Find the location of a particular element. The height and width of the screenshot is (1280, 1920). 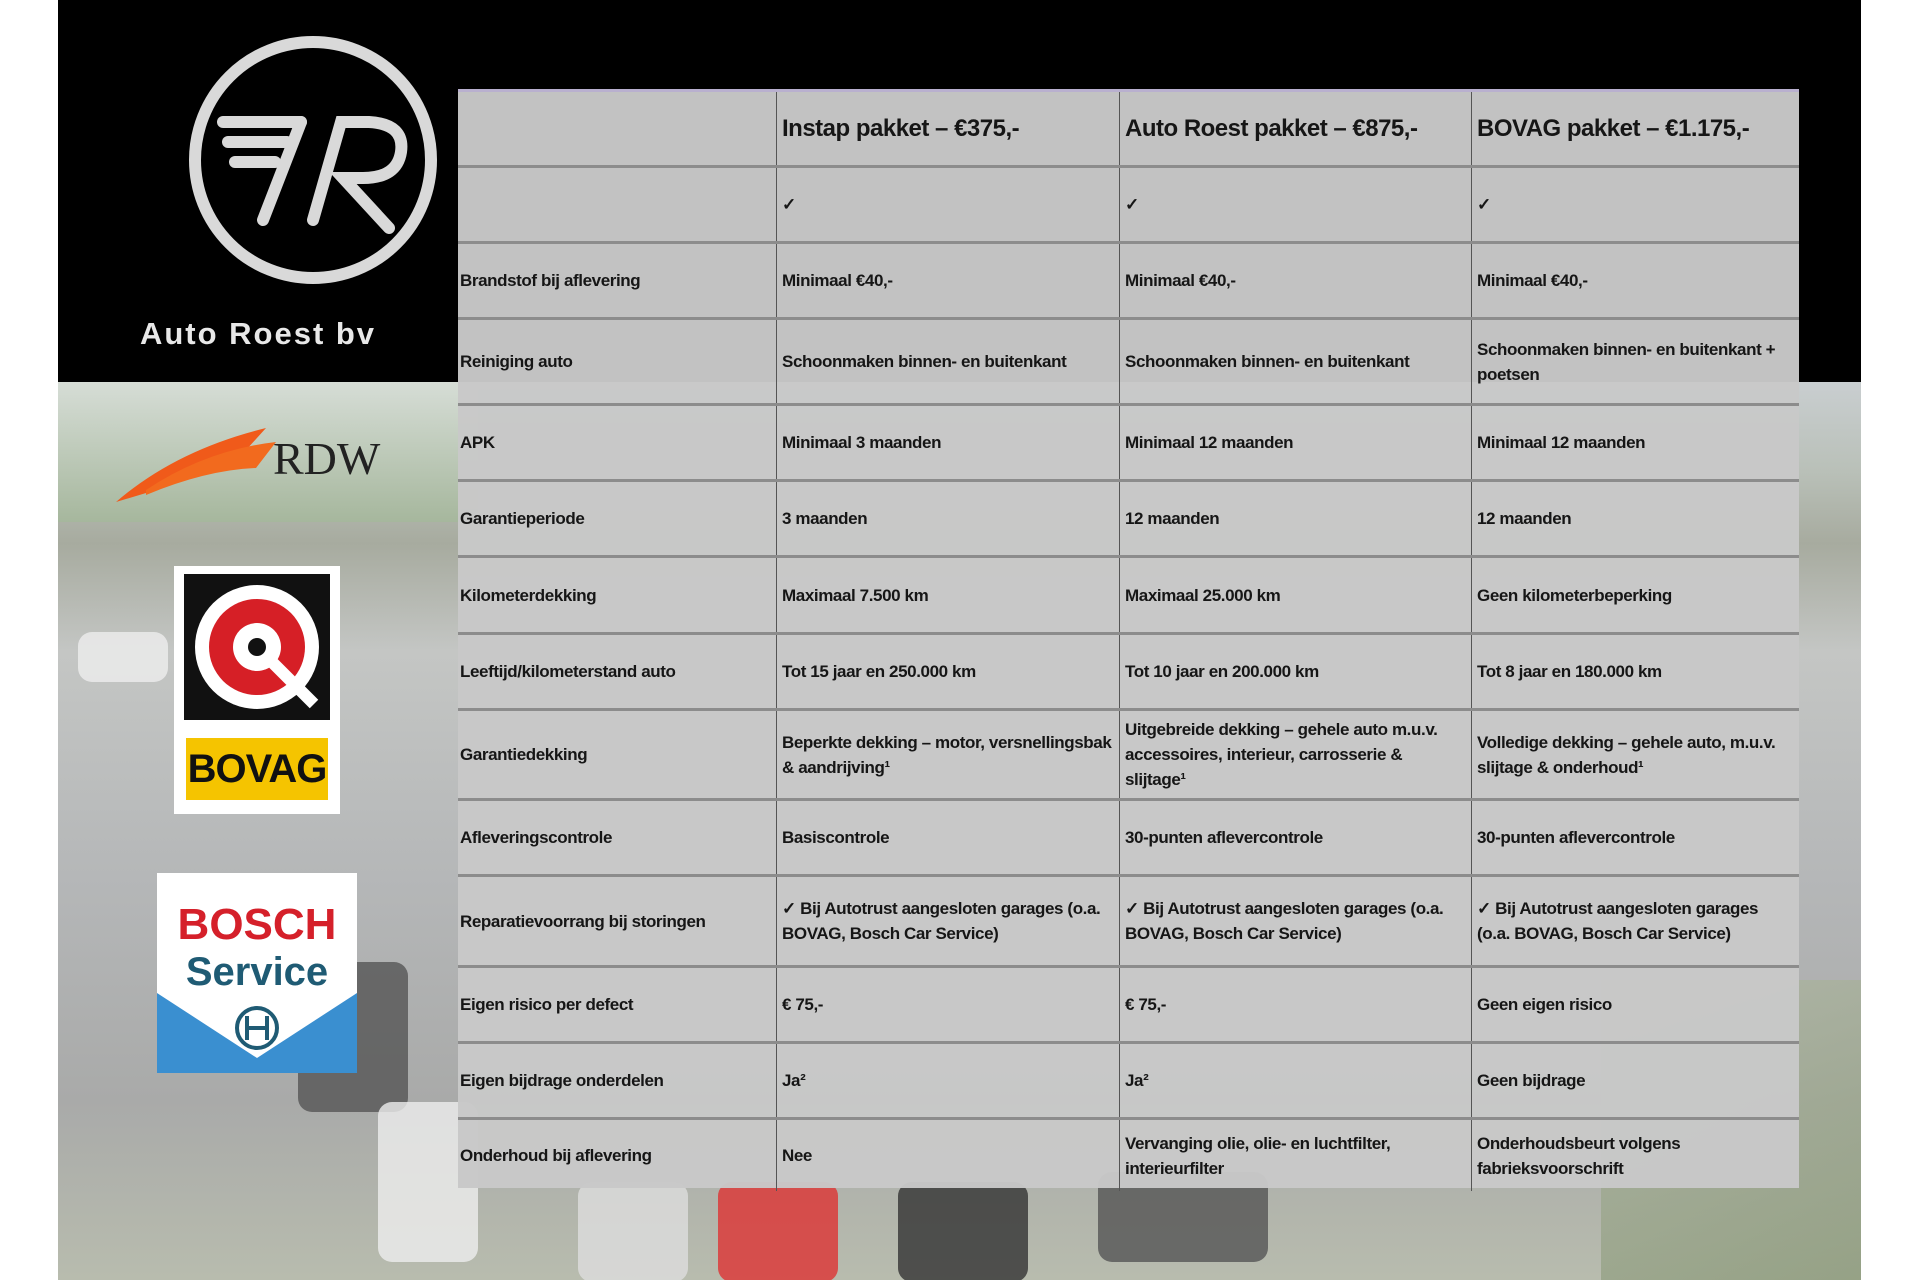

rdw-logo-icon is located at coordinates (196, 465).